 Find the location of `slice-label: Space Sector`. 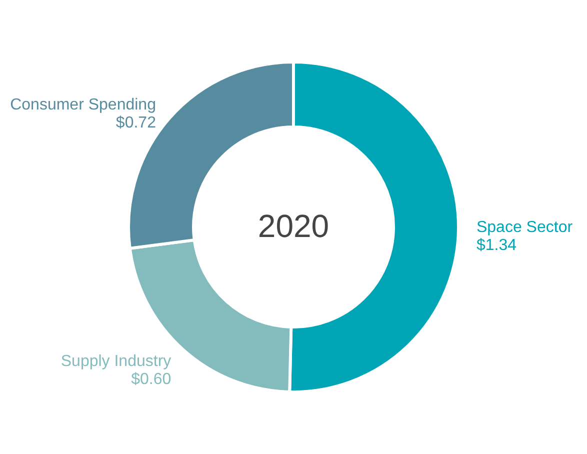

slice-label: Space Sector is located at coordinates (525, 227).